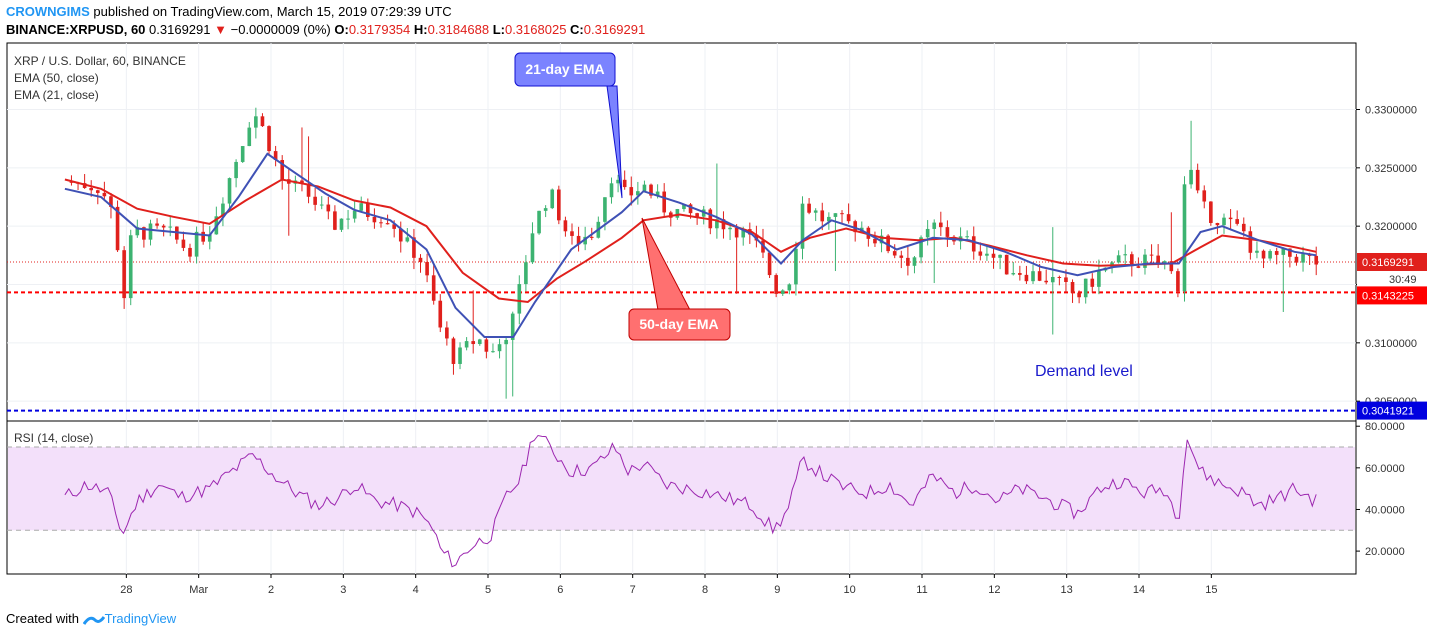 The height and width of the screenshot is (637, 1433). I want to click on x-tick-label: Mar, so click(198, 590).